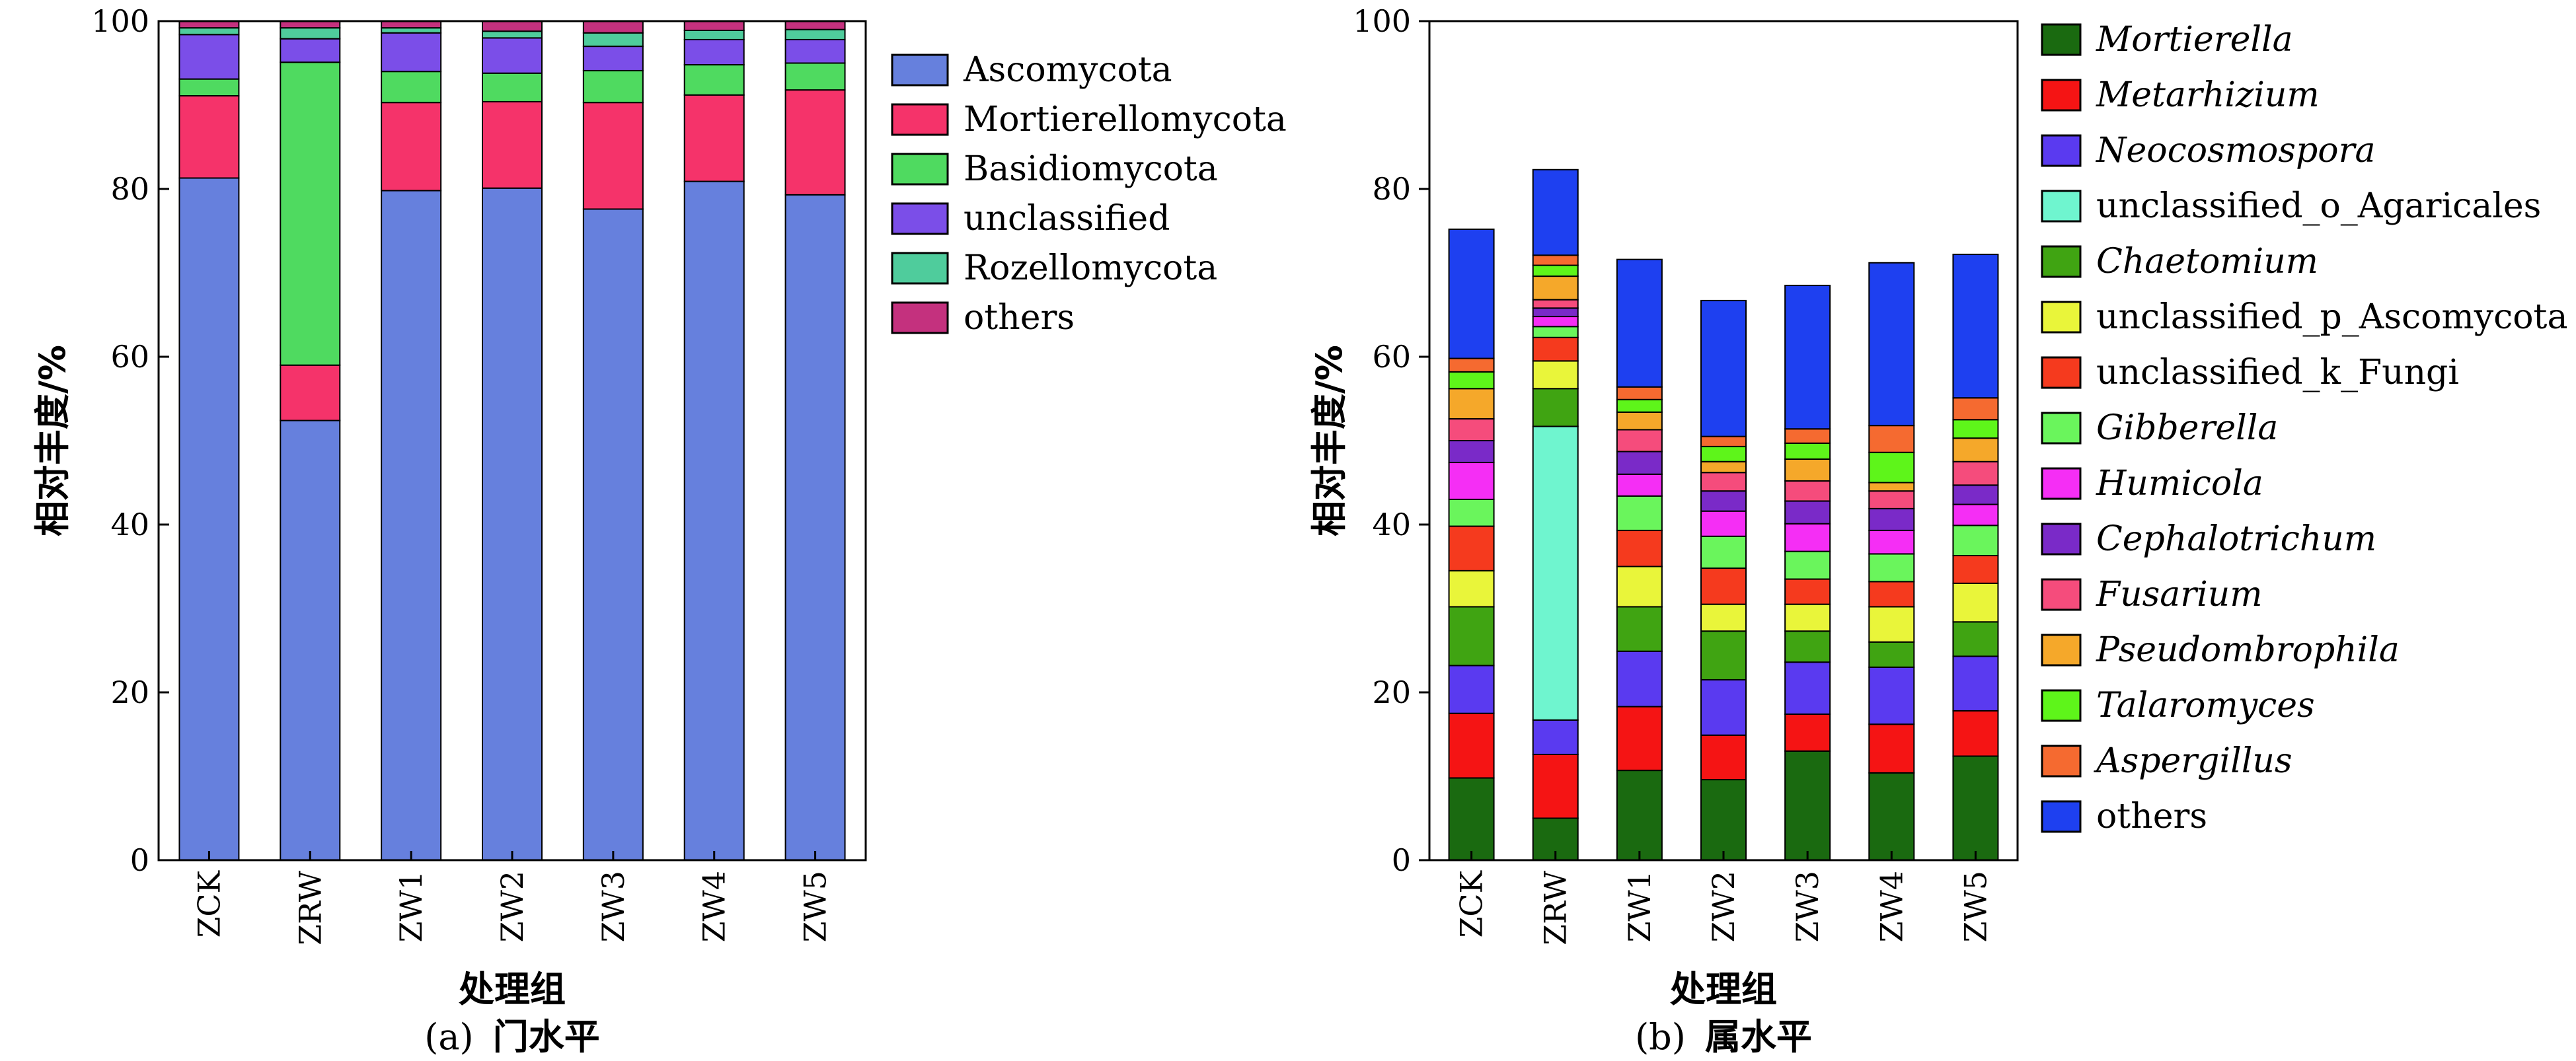 The width and height of the screenshot is (2576, 1061). What do you see at coordinates (1392, 189) in the screenshot?
I see `y-tick-label: 80` at bounding box center [1392, 189].